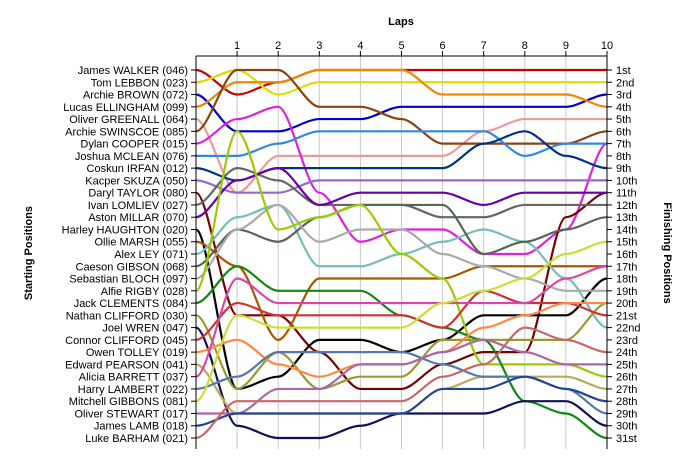  What do you see at coordinates (626, 316) in the screenshot?
I see `finishing-label-21: 21st` at bounding box center [626, 316].